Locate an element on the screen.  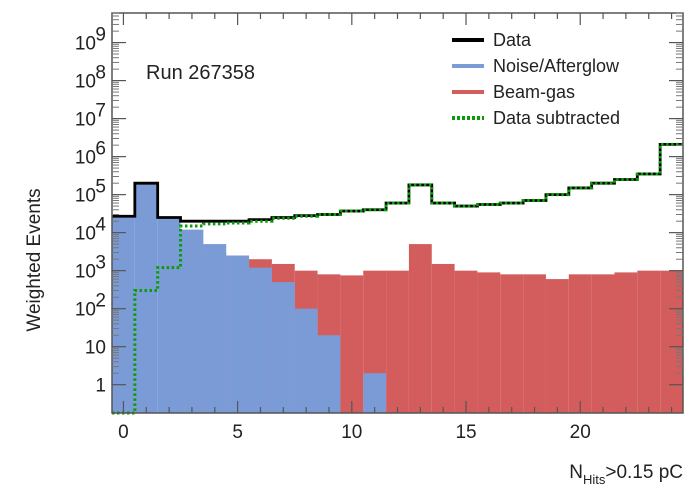
x-tick-label: 0 is located at coordinates (123, 432).